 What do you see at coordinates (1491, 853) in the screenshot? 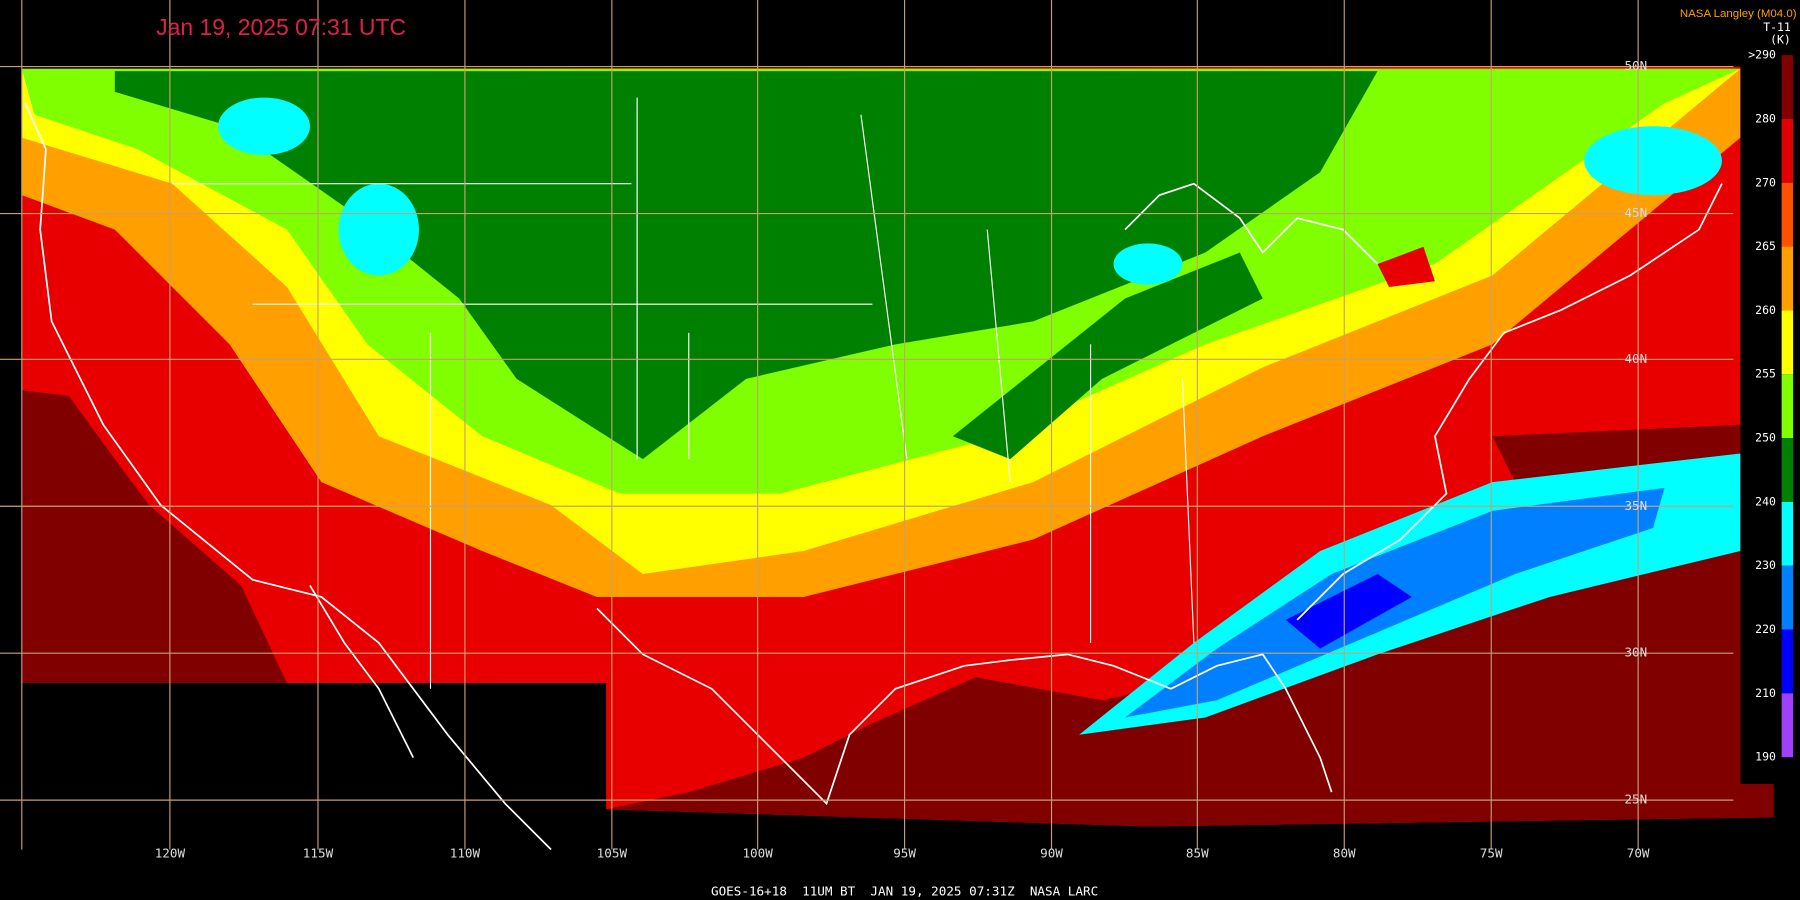
I see `longitude-label: 75W` at bounding box center [1491, 853].